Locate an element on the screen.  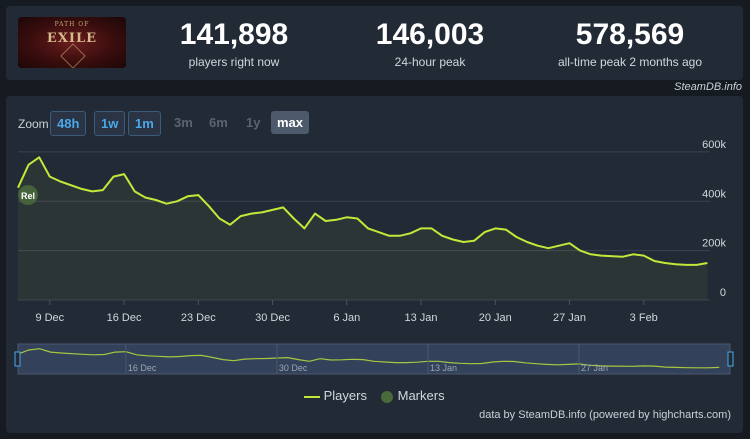
x-tick-label-0: 9 Dec is located at coordinates (49, 318).